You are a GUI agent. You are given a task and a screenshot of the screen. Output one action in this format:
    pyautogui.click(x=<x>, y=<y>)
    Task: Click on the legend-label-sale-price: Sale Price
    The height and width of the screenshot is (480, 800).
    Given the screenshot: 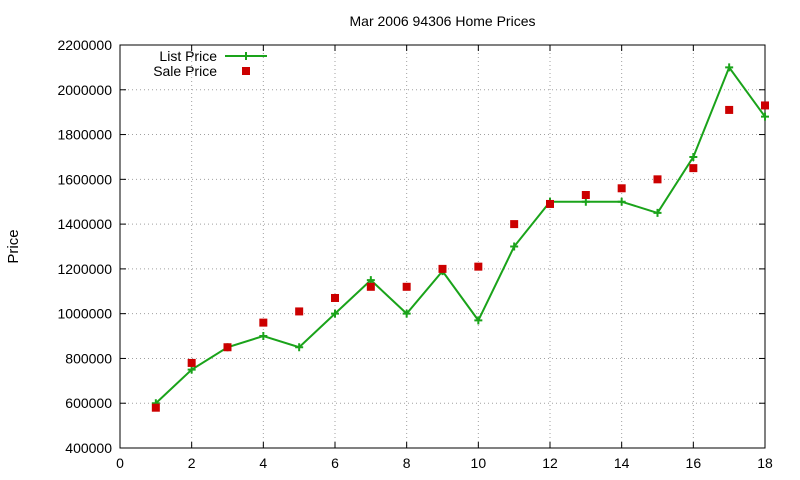 What is the action you would take?
    pyautogui.click(x=185, y=71)
    